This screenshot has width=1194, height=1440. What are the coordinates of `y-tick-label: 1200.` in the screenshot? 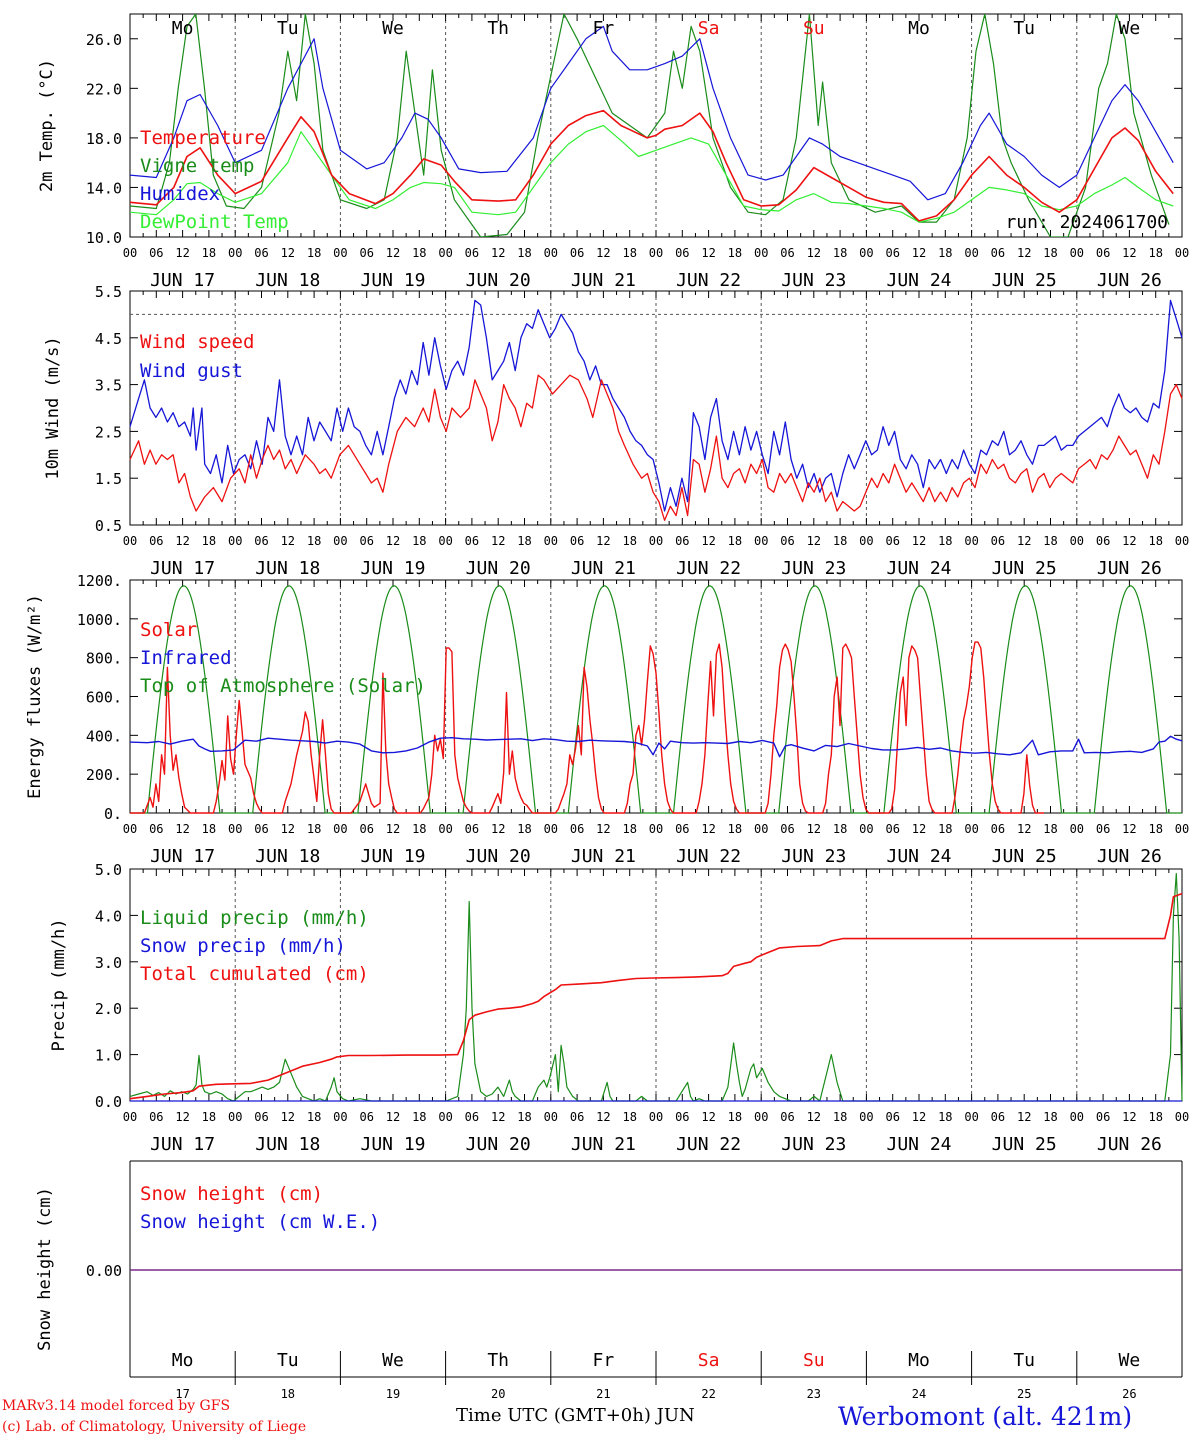 It's located at (99, 581).